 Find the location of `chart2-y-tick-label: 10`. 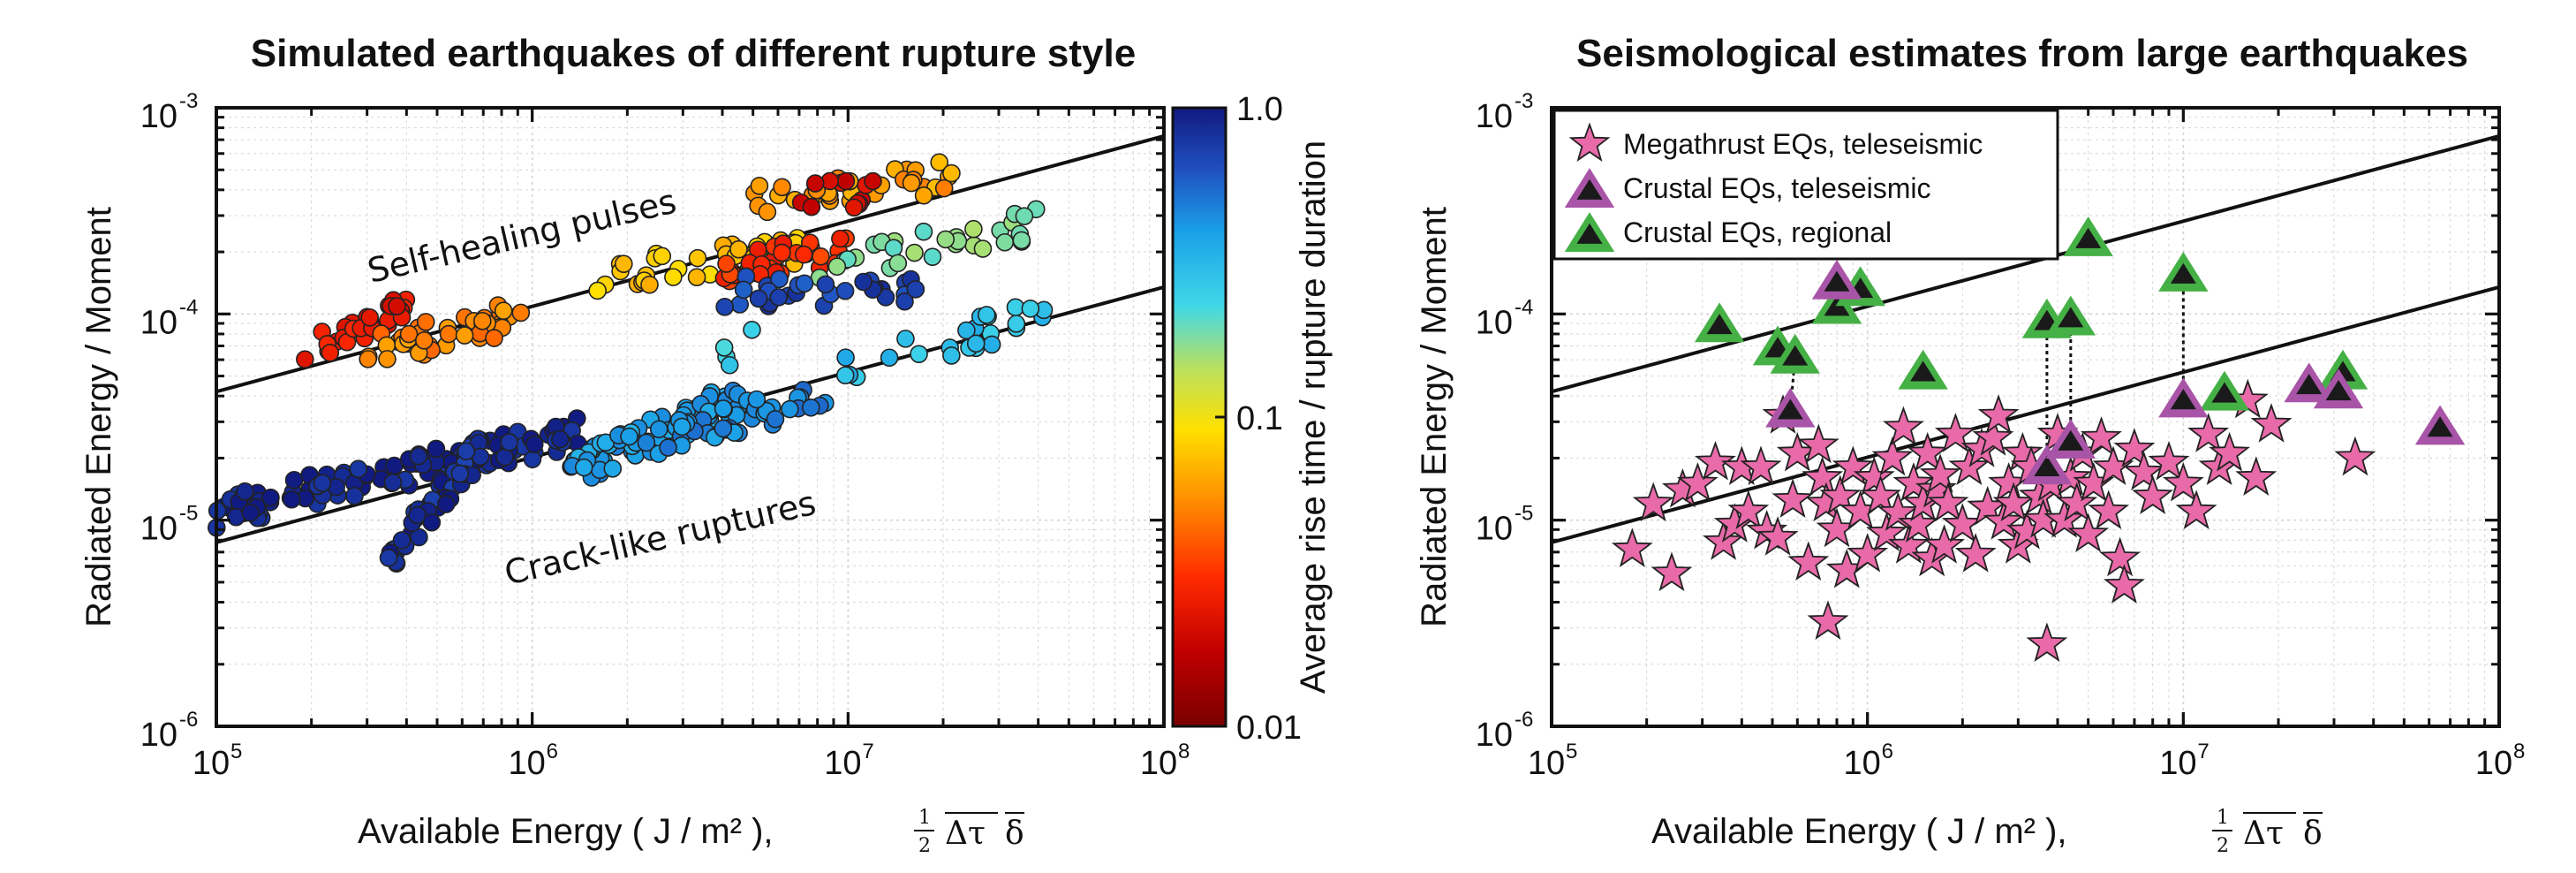

chart2-y-tick-label: 10 is located at coordinates (1494, 117).